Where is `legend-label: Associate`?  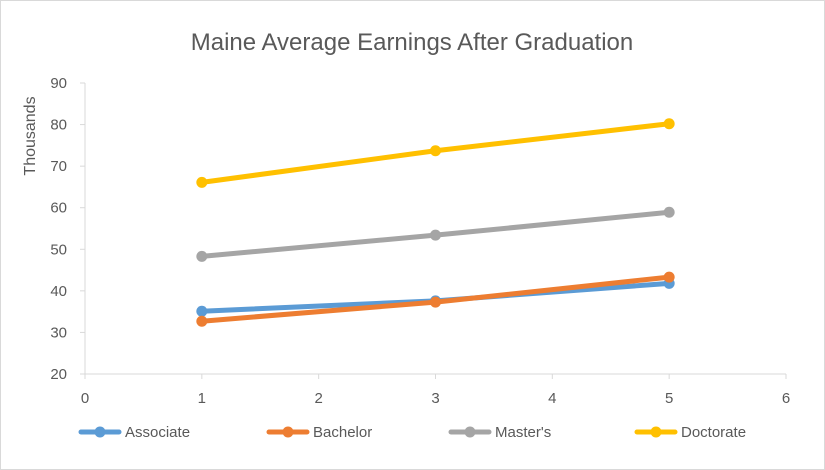
legend-label: Associate is located at coordinates (157, 432).